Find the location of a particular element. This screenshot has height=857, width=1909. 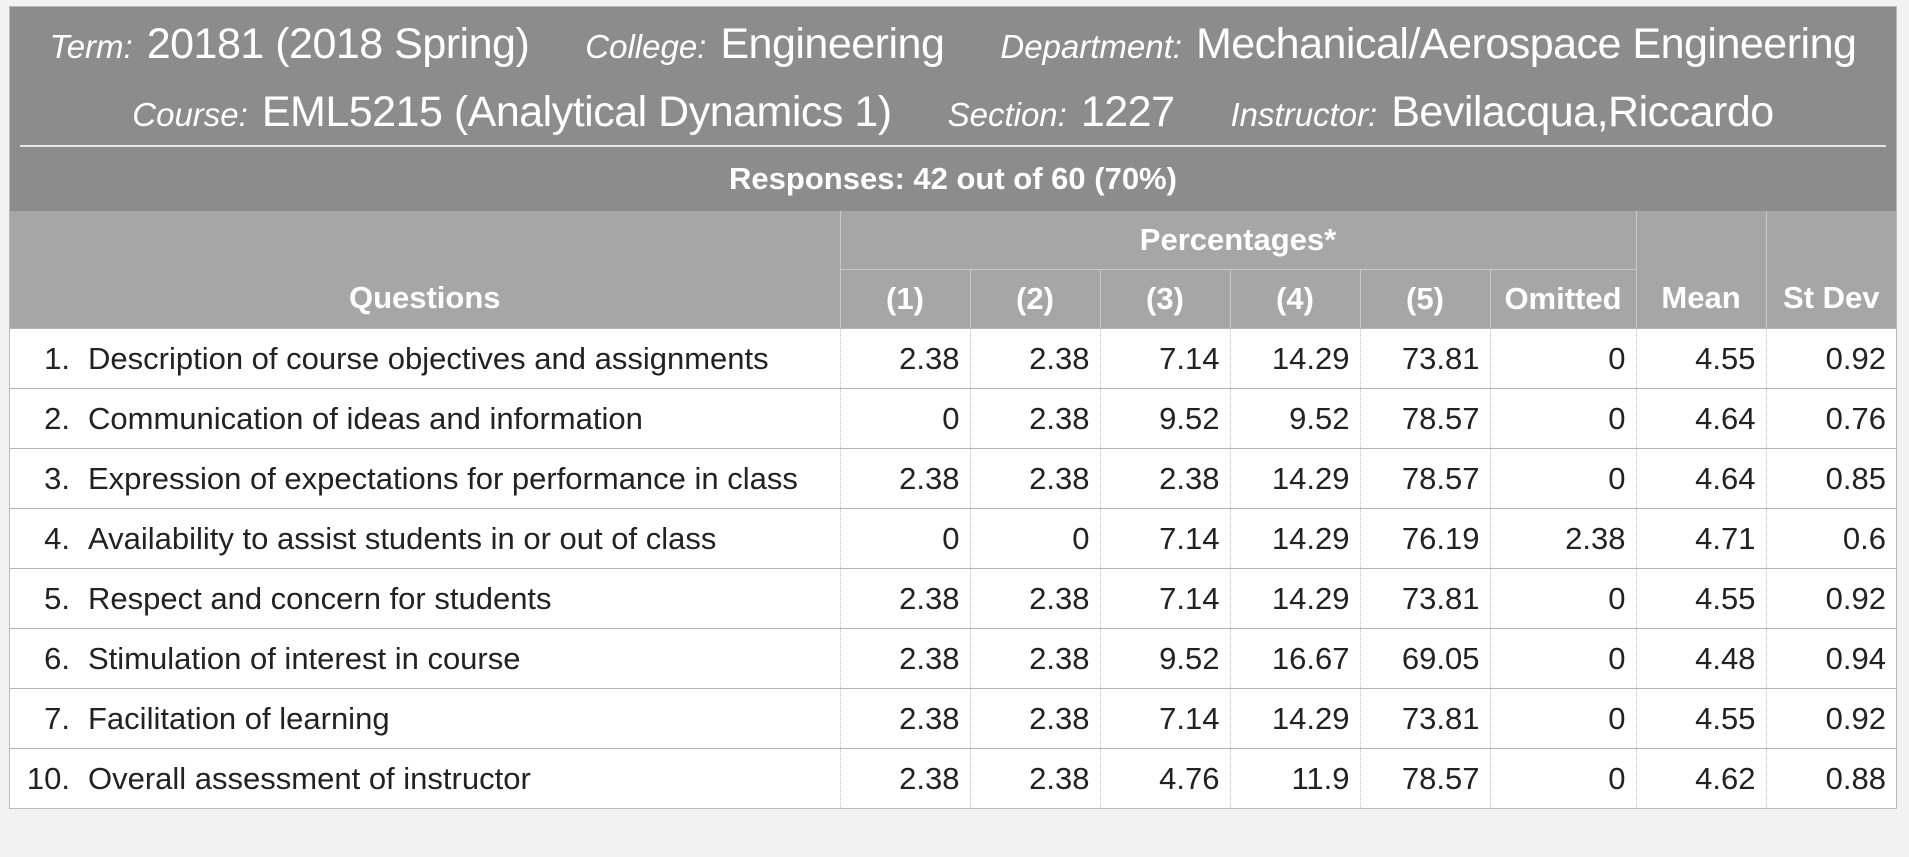

question-number: 5. is located at coordinates (57, 598).